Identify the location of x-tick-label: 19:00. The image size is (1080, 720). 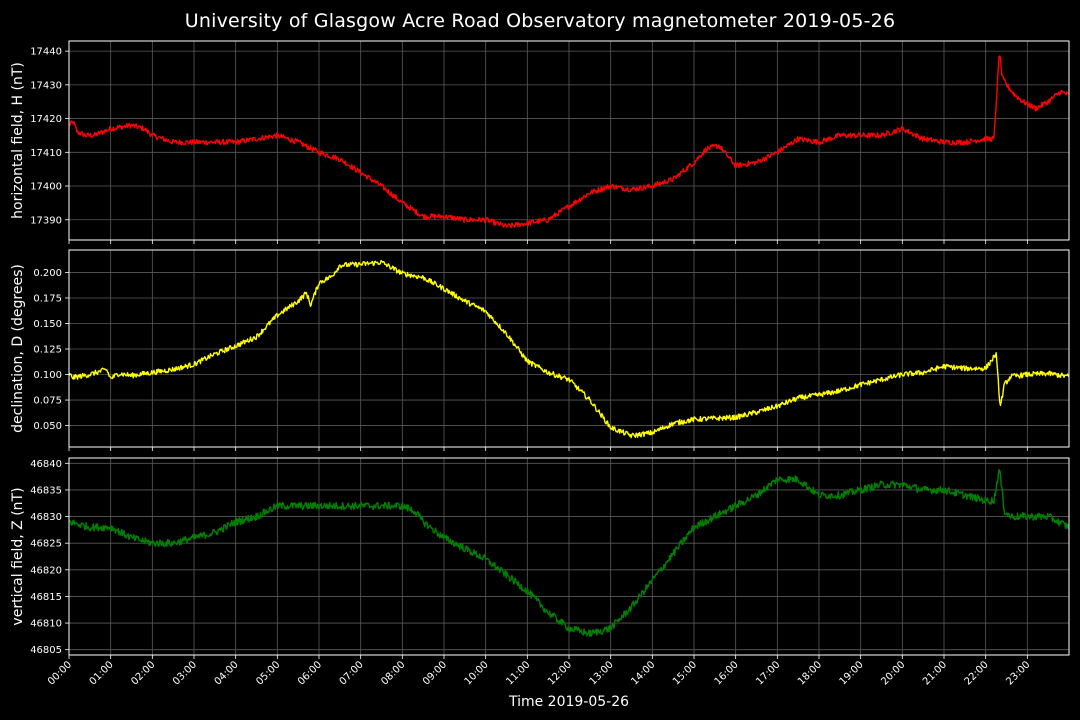
(852, 673).